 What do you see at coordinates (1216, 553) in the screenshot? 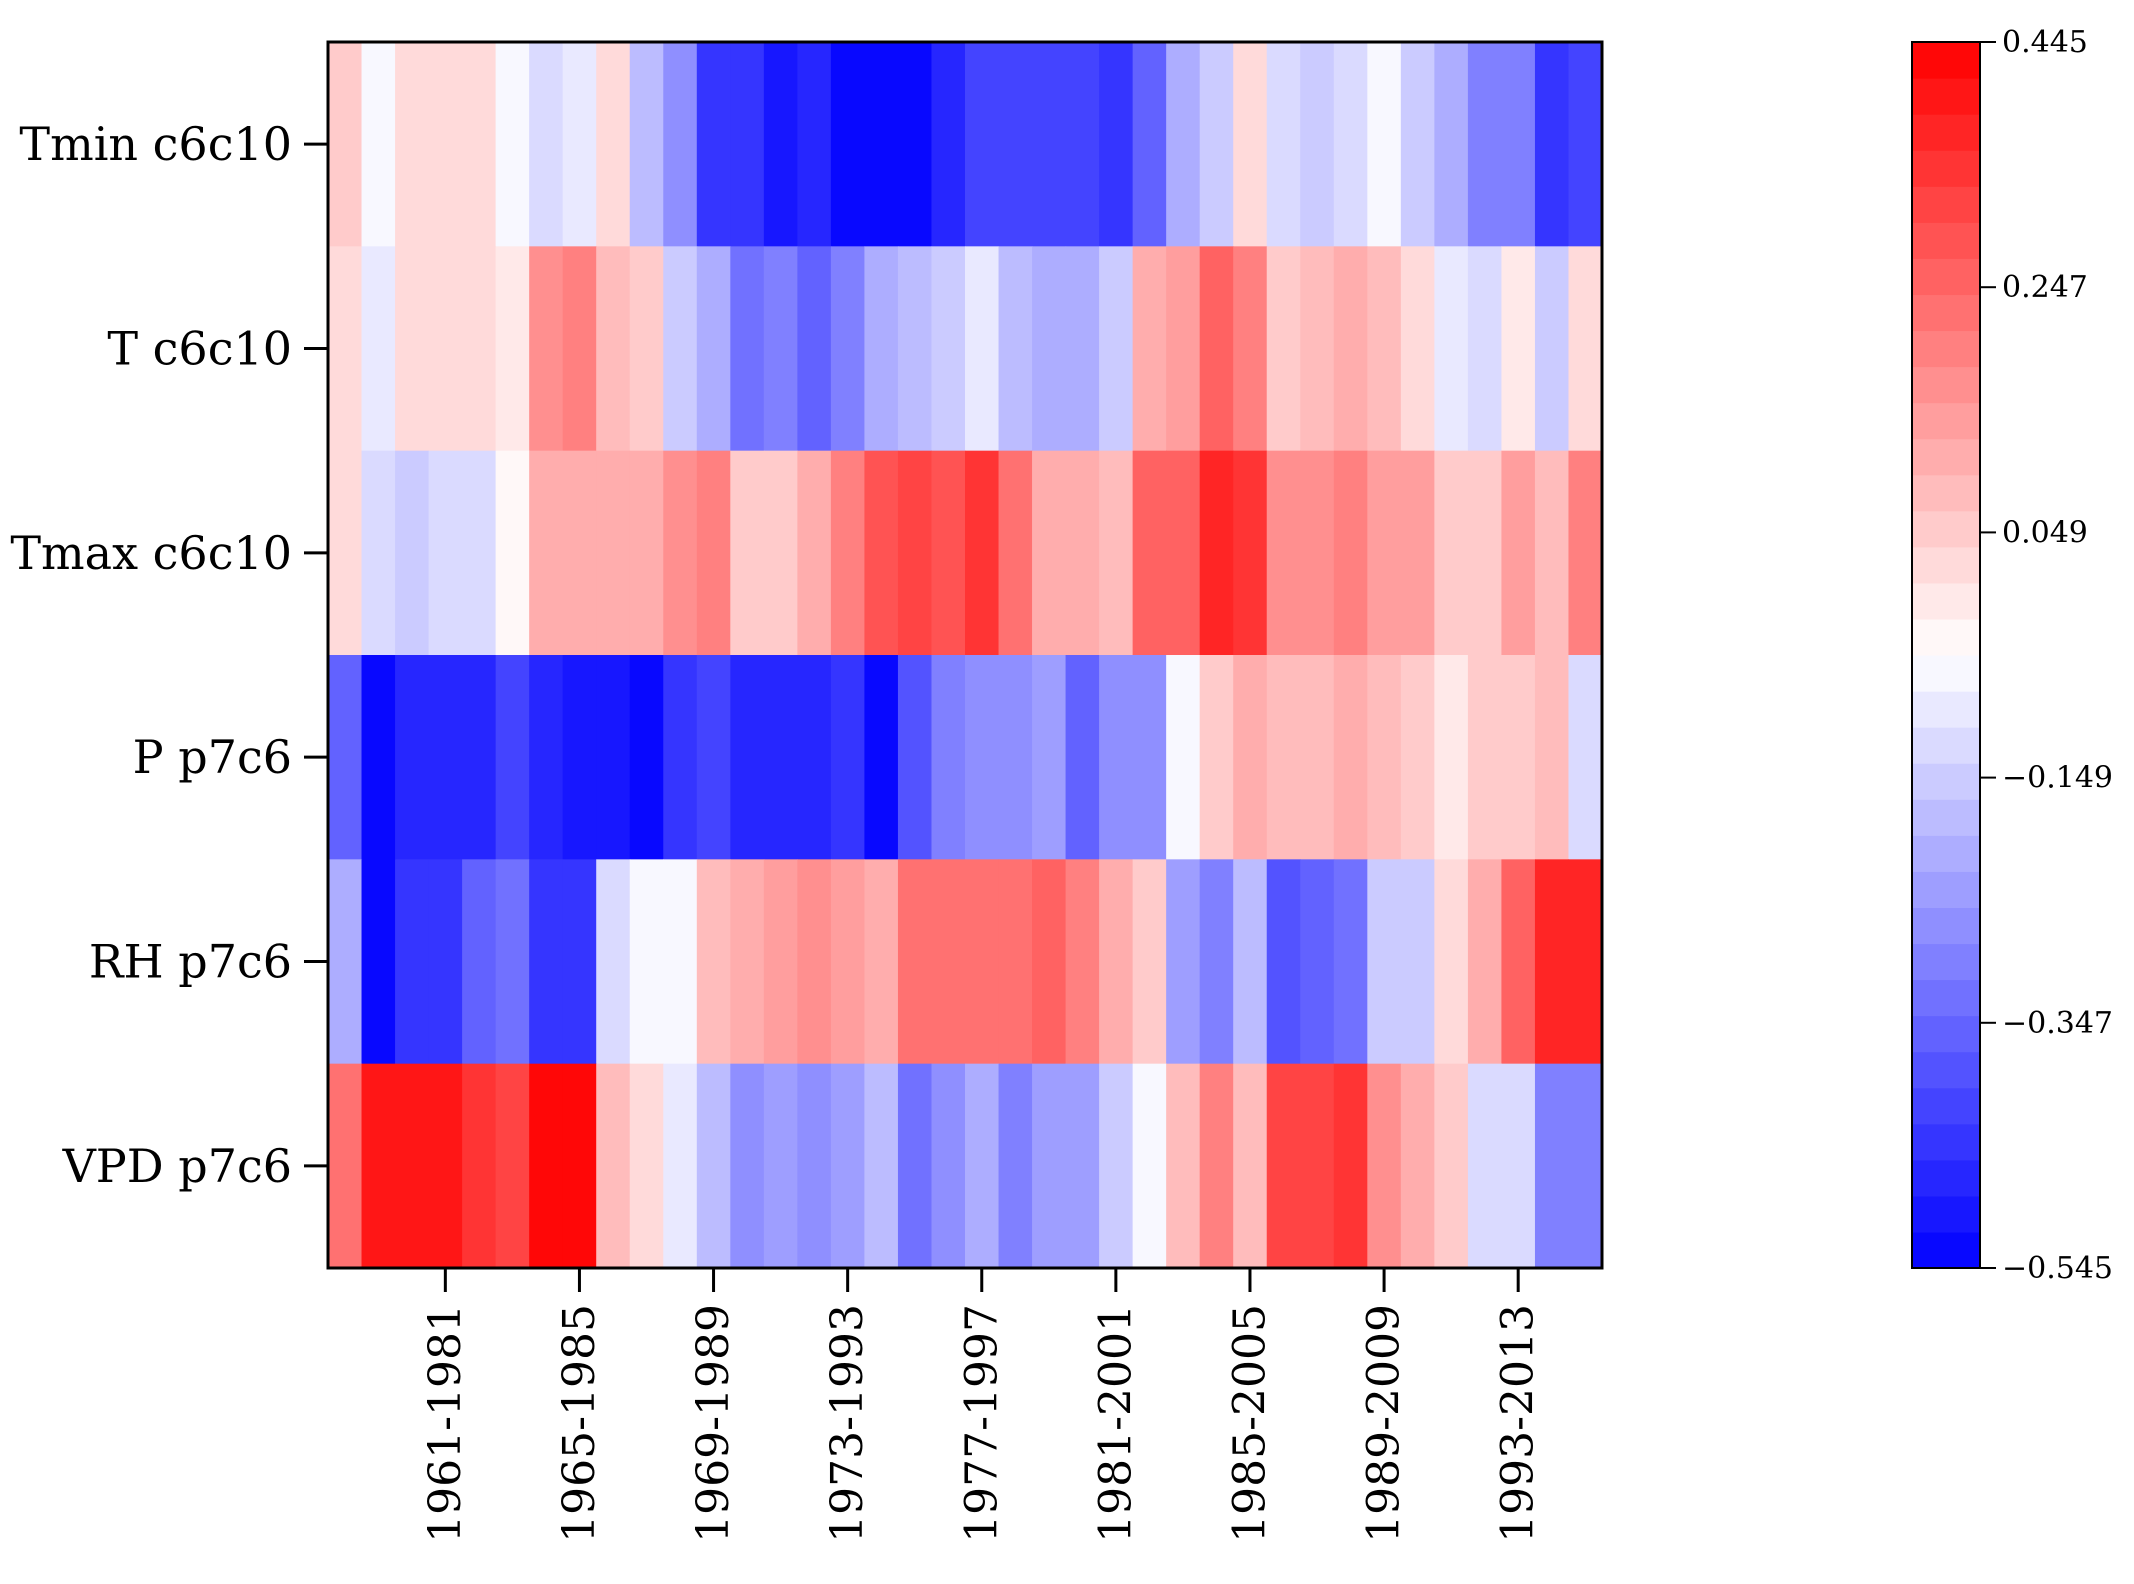
I see `heatmap-cell-r2-c26` at bounding box center [1216, 553].